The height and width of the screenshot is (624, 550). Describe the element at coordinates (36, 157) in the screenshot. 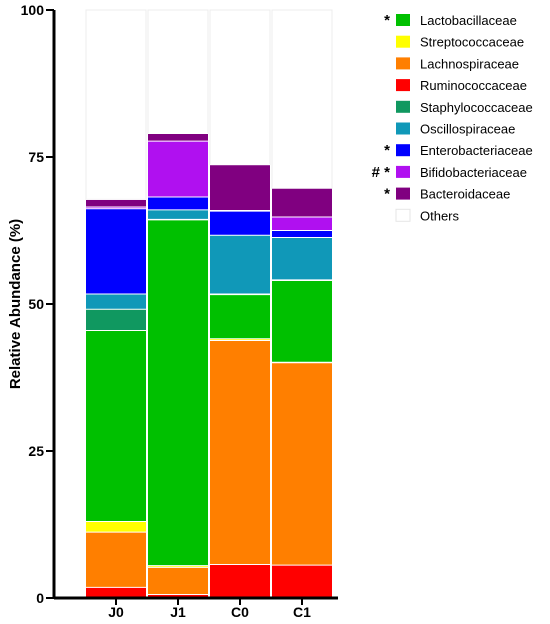

I see `y-tick-label: 75` at that location.